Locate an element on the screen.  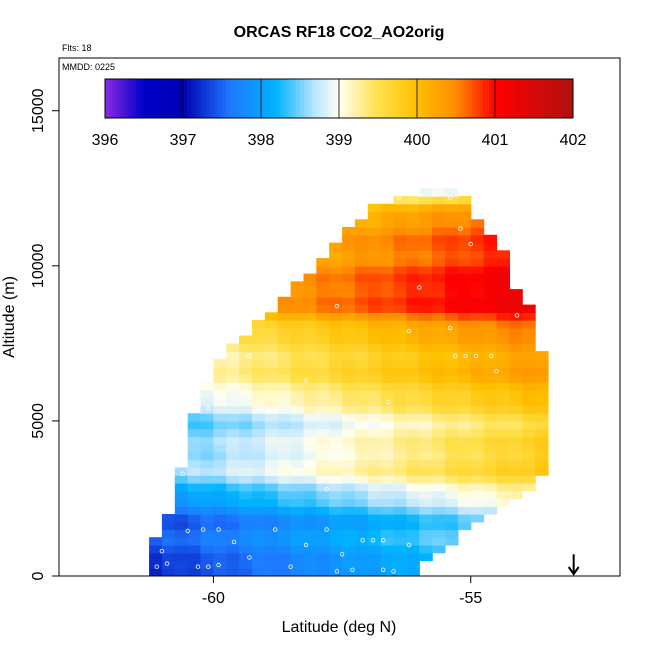
chart-title: ORCAS RF18 CO2_AO2orig is located at coordinates (339, 32).